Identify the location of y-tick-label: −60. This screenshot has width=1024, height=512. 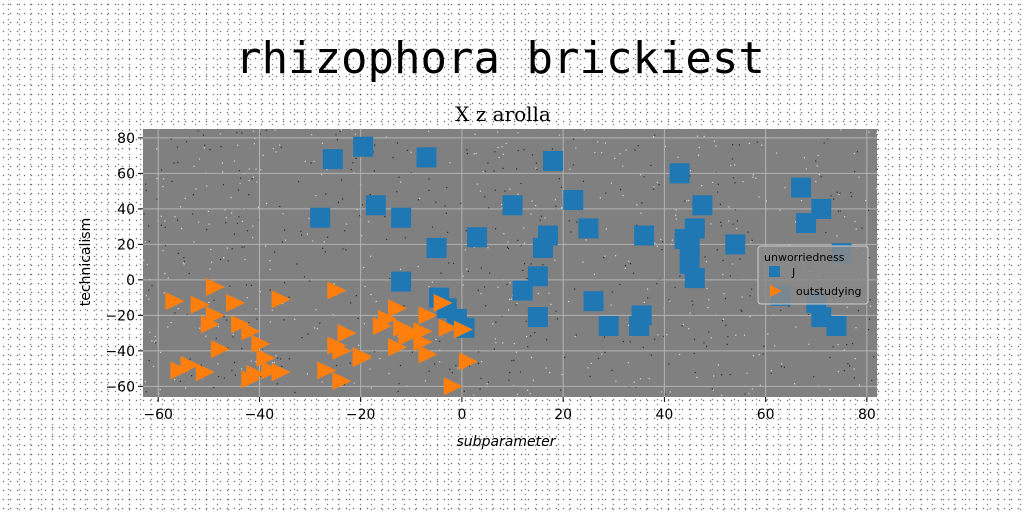
(120, 387).